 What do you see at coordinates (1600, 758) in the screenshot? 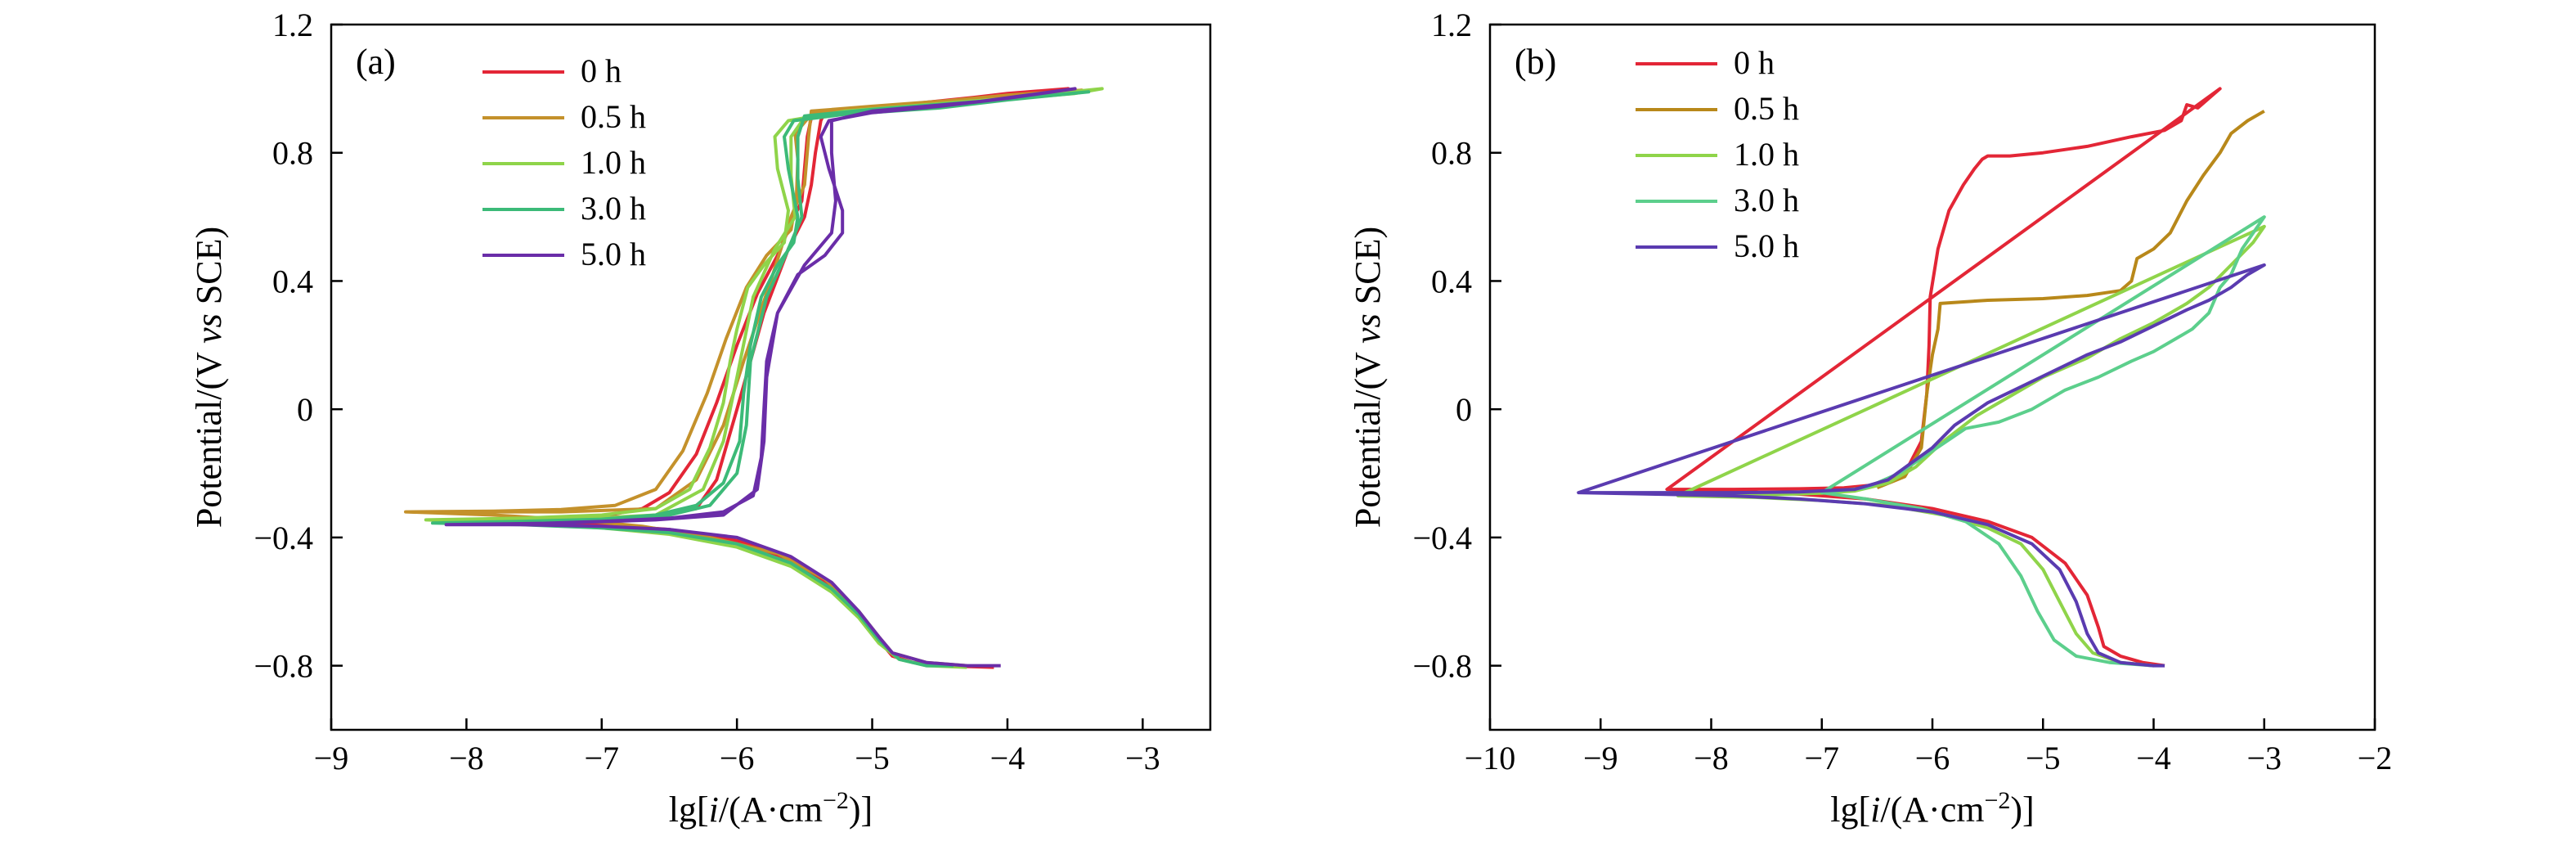
I see `x-tick-label-b-1: −9` at bounding box center [1600, 758].